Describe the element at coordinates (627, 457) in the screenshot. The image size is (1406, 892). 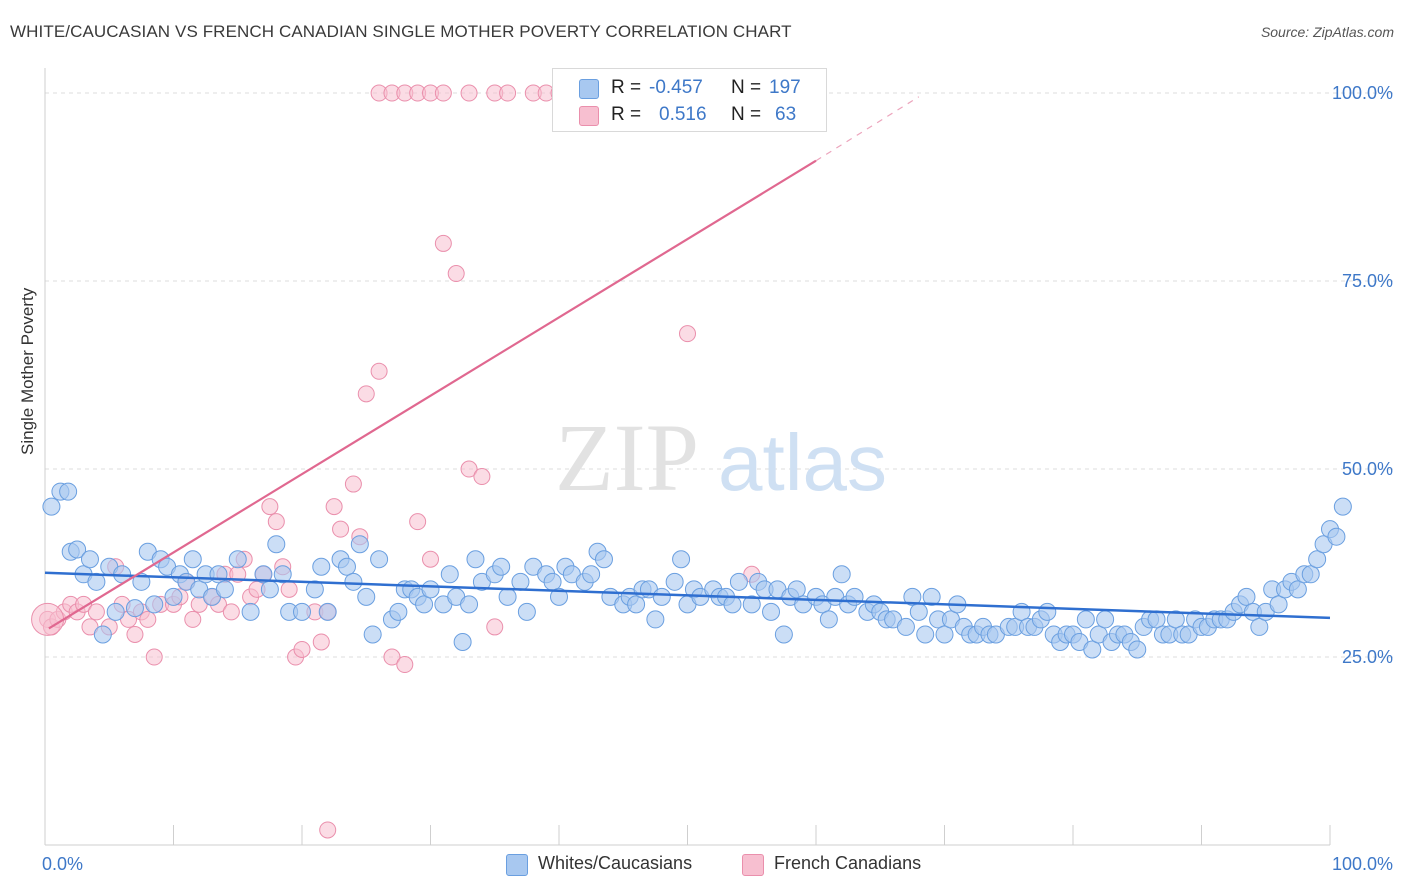
I see `watermark-zip: ZIP` at that location.